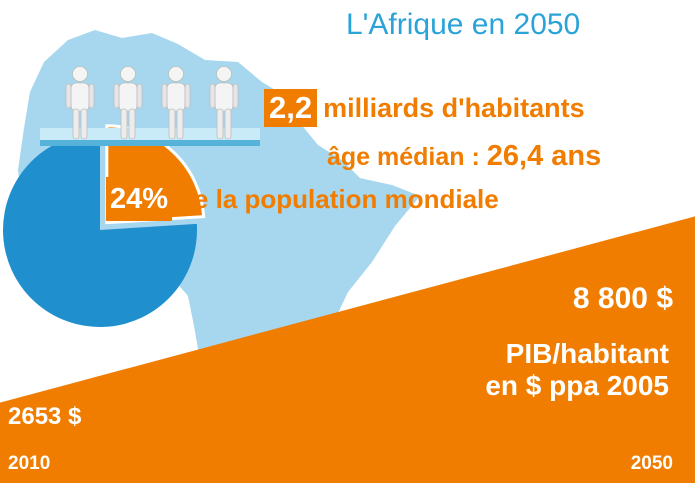 The width and height of the screenshot is (695, 483). I want to click on world-share-stat: 24% de la population mondiale, so click(302, 199).